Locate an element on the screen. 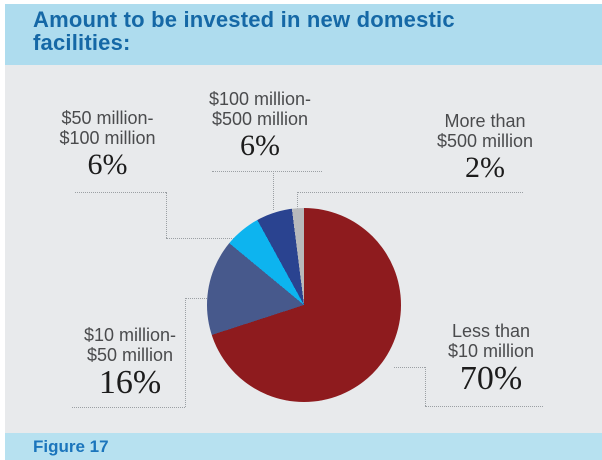 The image size is (602, 460). pie-chart is located at coordinates (304, 305).